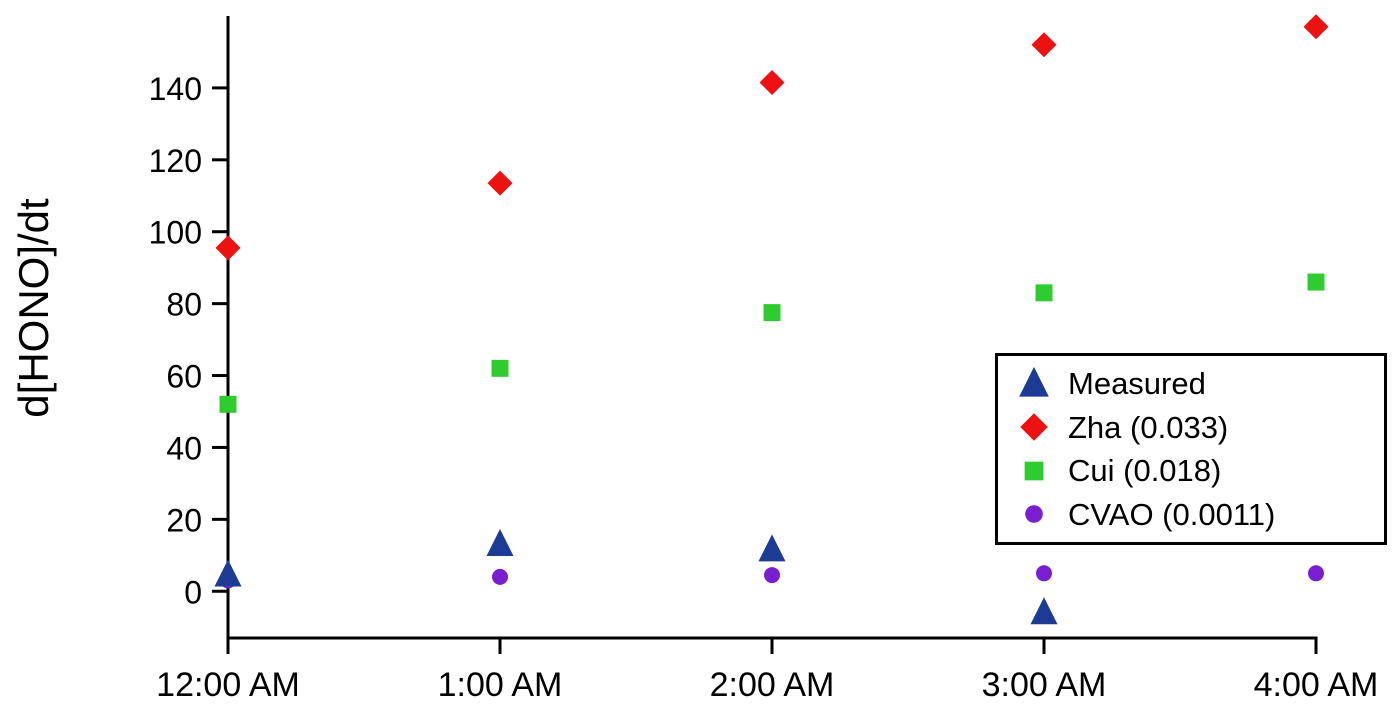  What do you see at coordinates (184, 520) in the screenshot?
I see `y-tick-label: 20` at bounding box center [184, 520].